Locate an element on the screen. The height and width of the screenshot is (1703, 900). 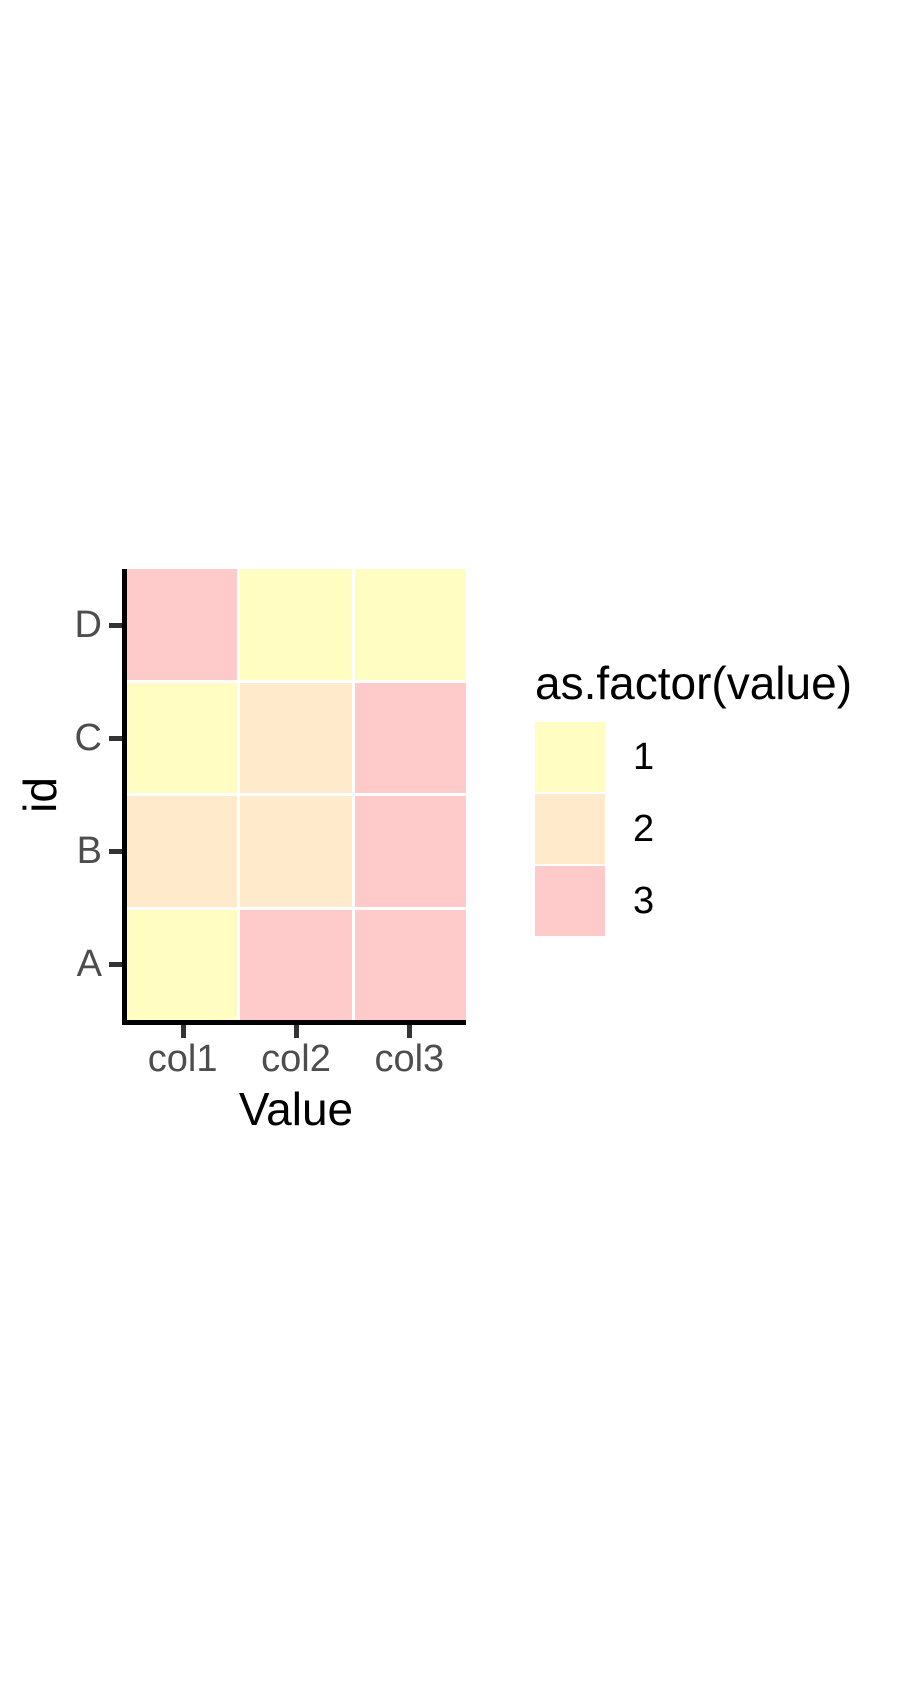
heatmap-cell-A-col3 is located at coordinates (410, 964).